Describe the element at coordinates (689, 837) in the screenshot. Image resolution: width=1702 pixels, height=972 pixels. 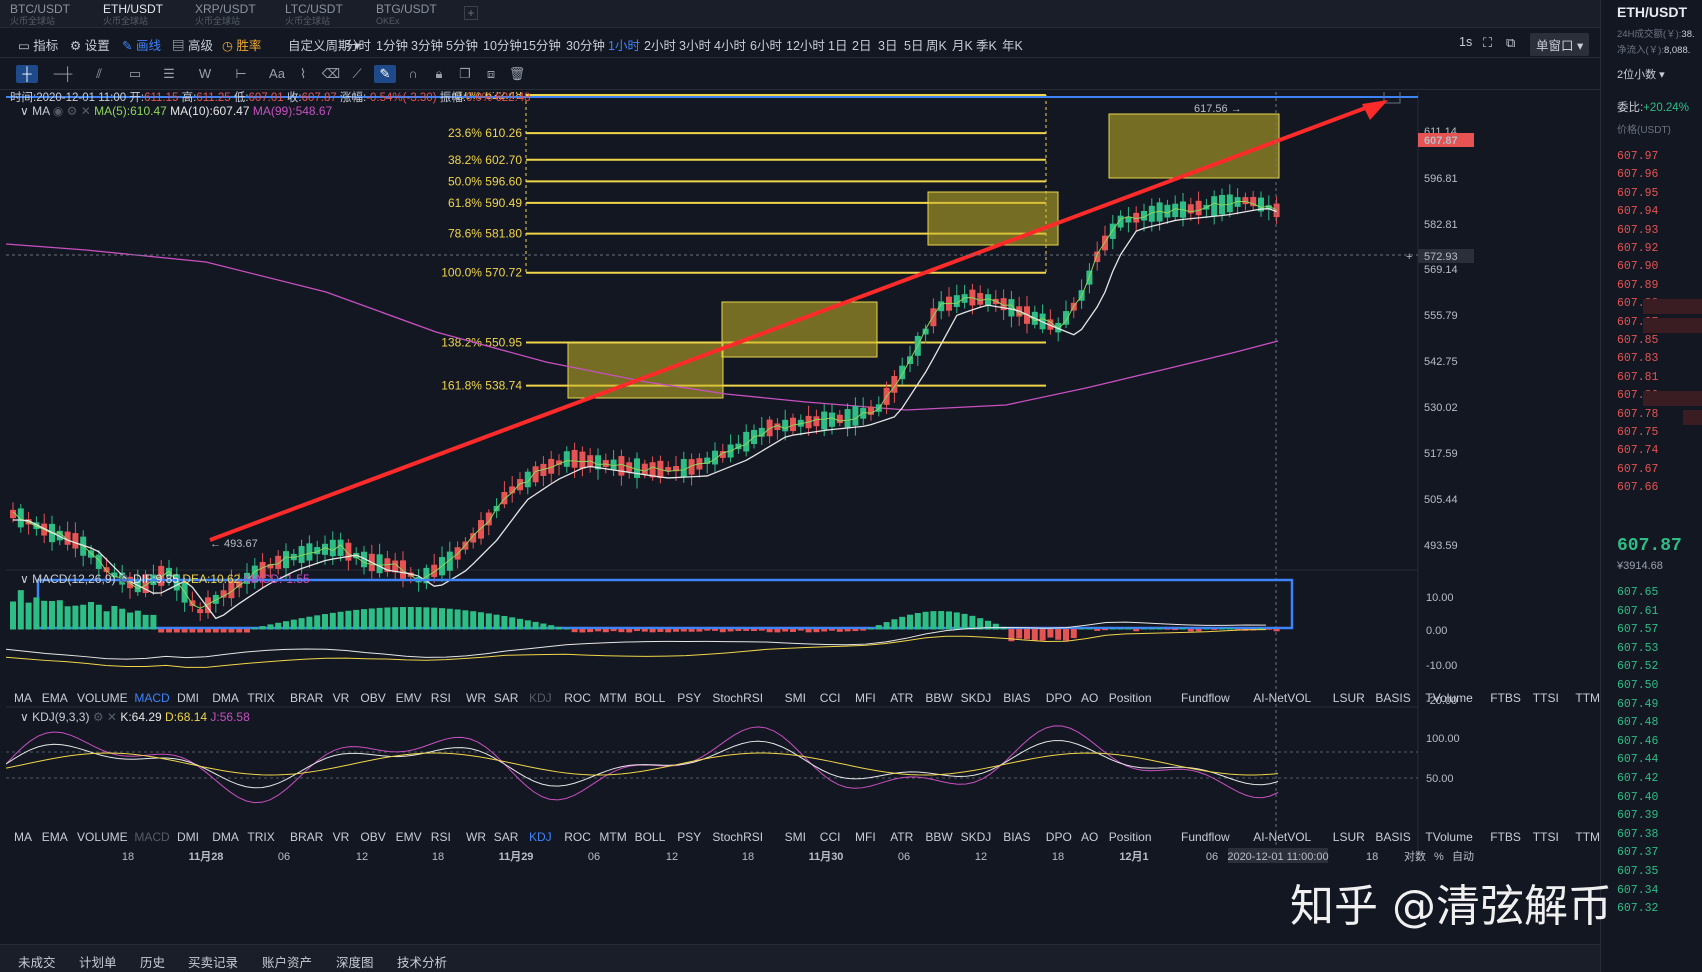
I see `indicator-tab: PSY` at that location.